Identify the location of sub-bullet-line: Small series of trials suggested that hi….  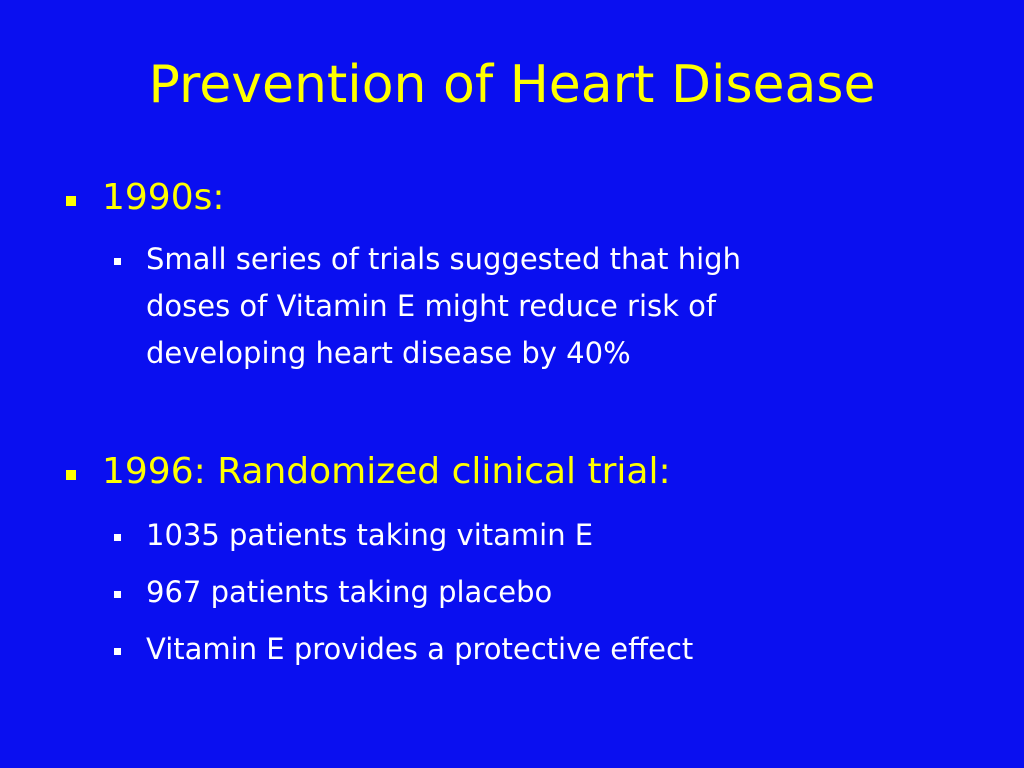
(443, 259).